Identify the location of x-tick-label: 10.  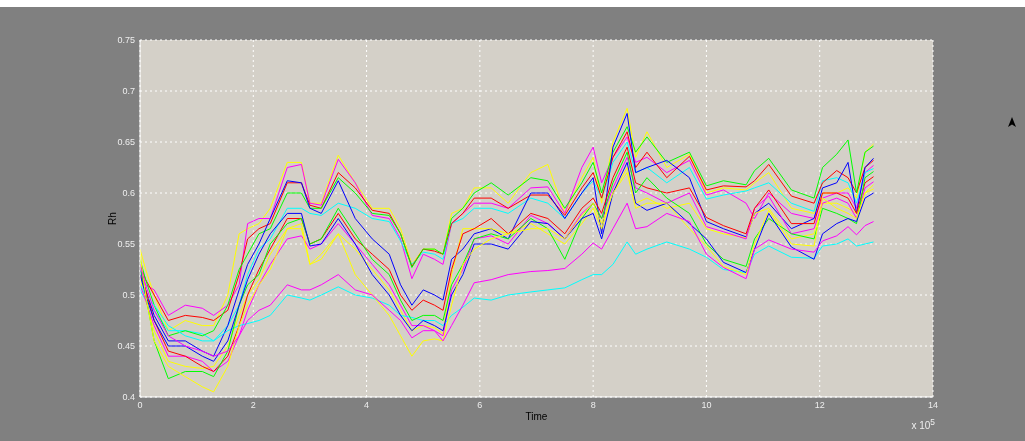
(706, 405).